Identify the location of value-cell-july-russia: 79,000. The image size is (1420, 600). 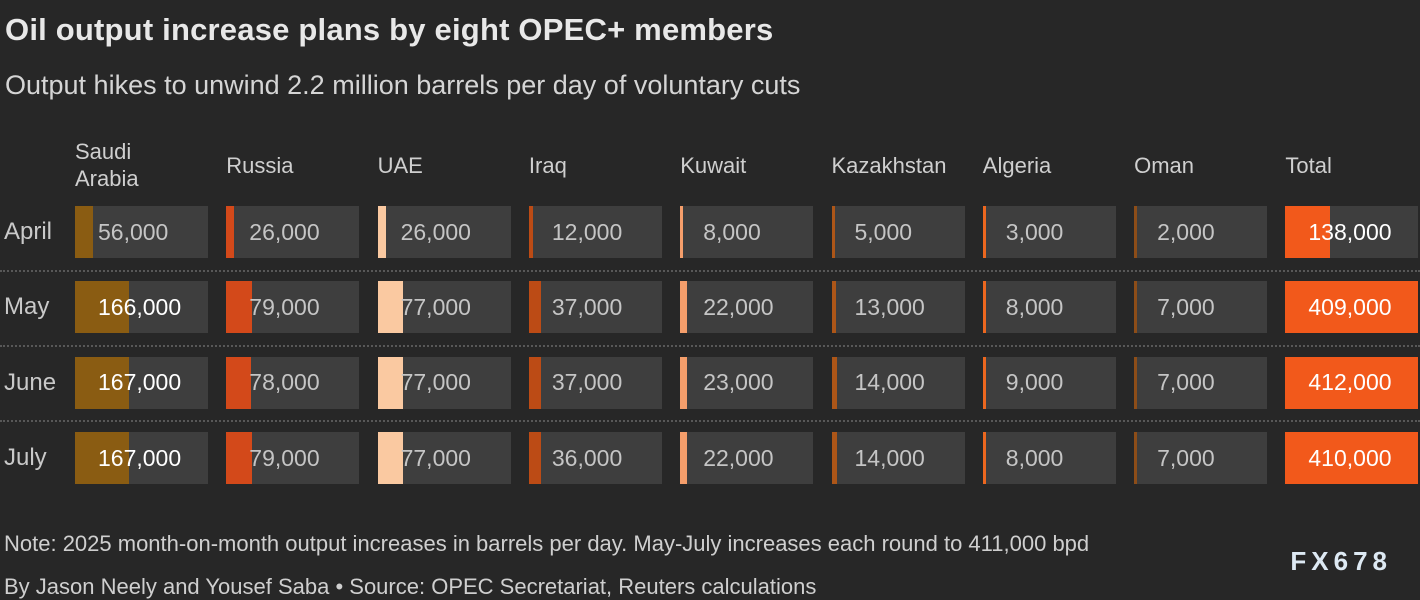
(293, 458).